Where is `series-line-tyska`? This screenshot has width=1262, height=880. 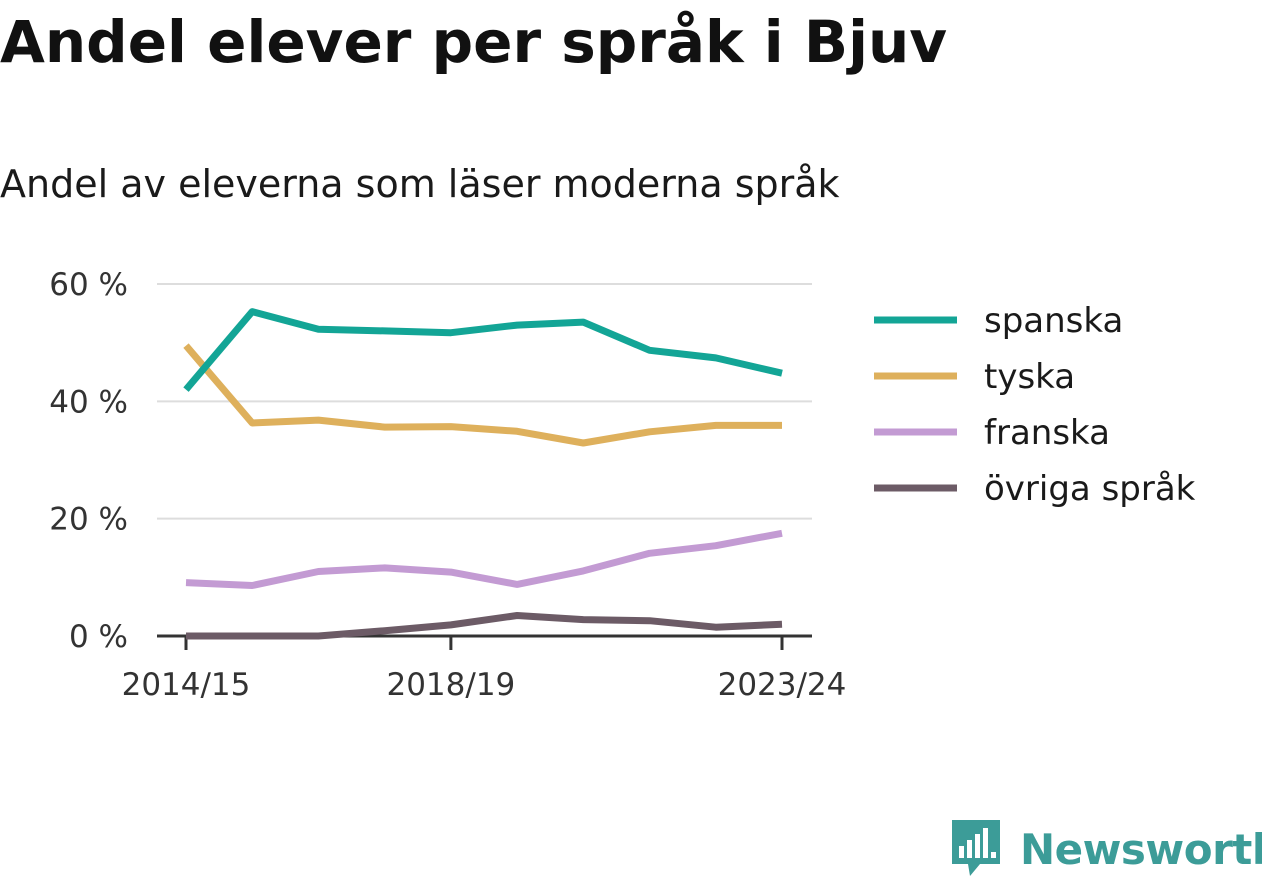
series-line-tyska is located at coordinates (482, 395).